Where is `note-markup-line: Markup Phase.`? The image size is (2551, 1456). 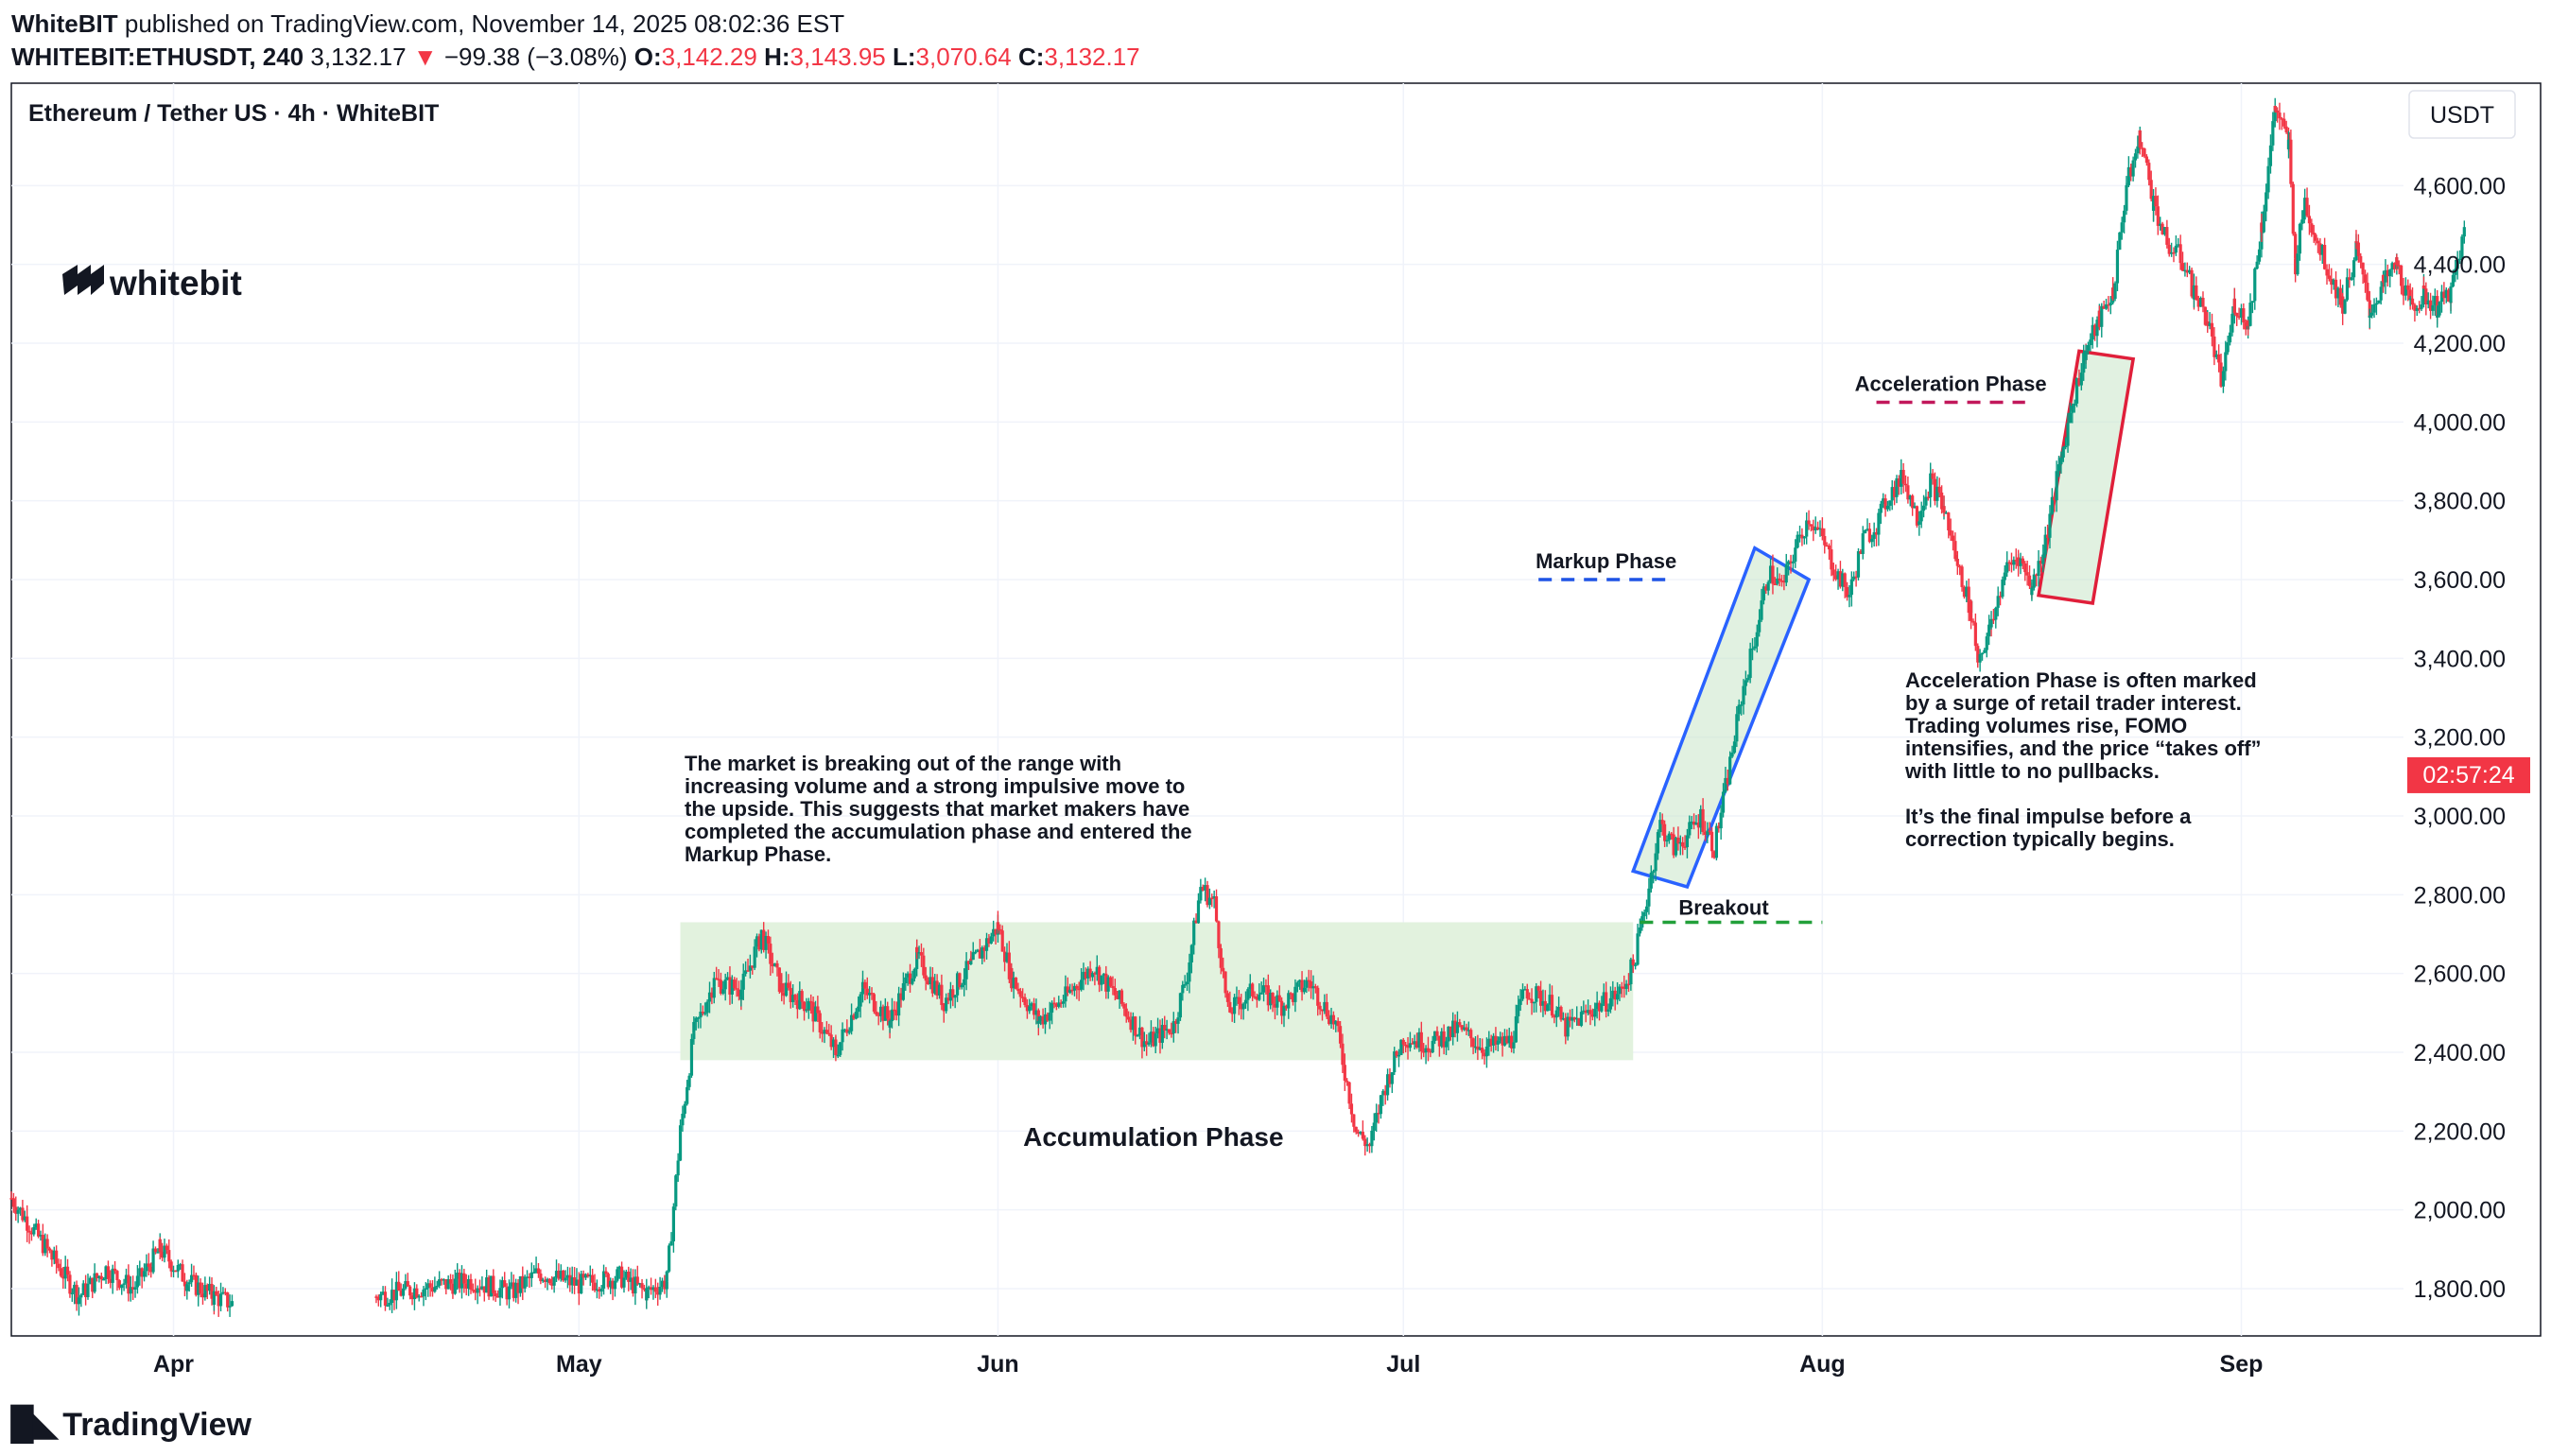 note-markup-line: Markup Phase. is located at coordinates (758, 854).